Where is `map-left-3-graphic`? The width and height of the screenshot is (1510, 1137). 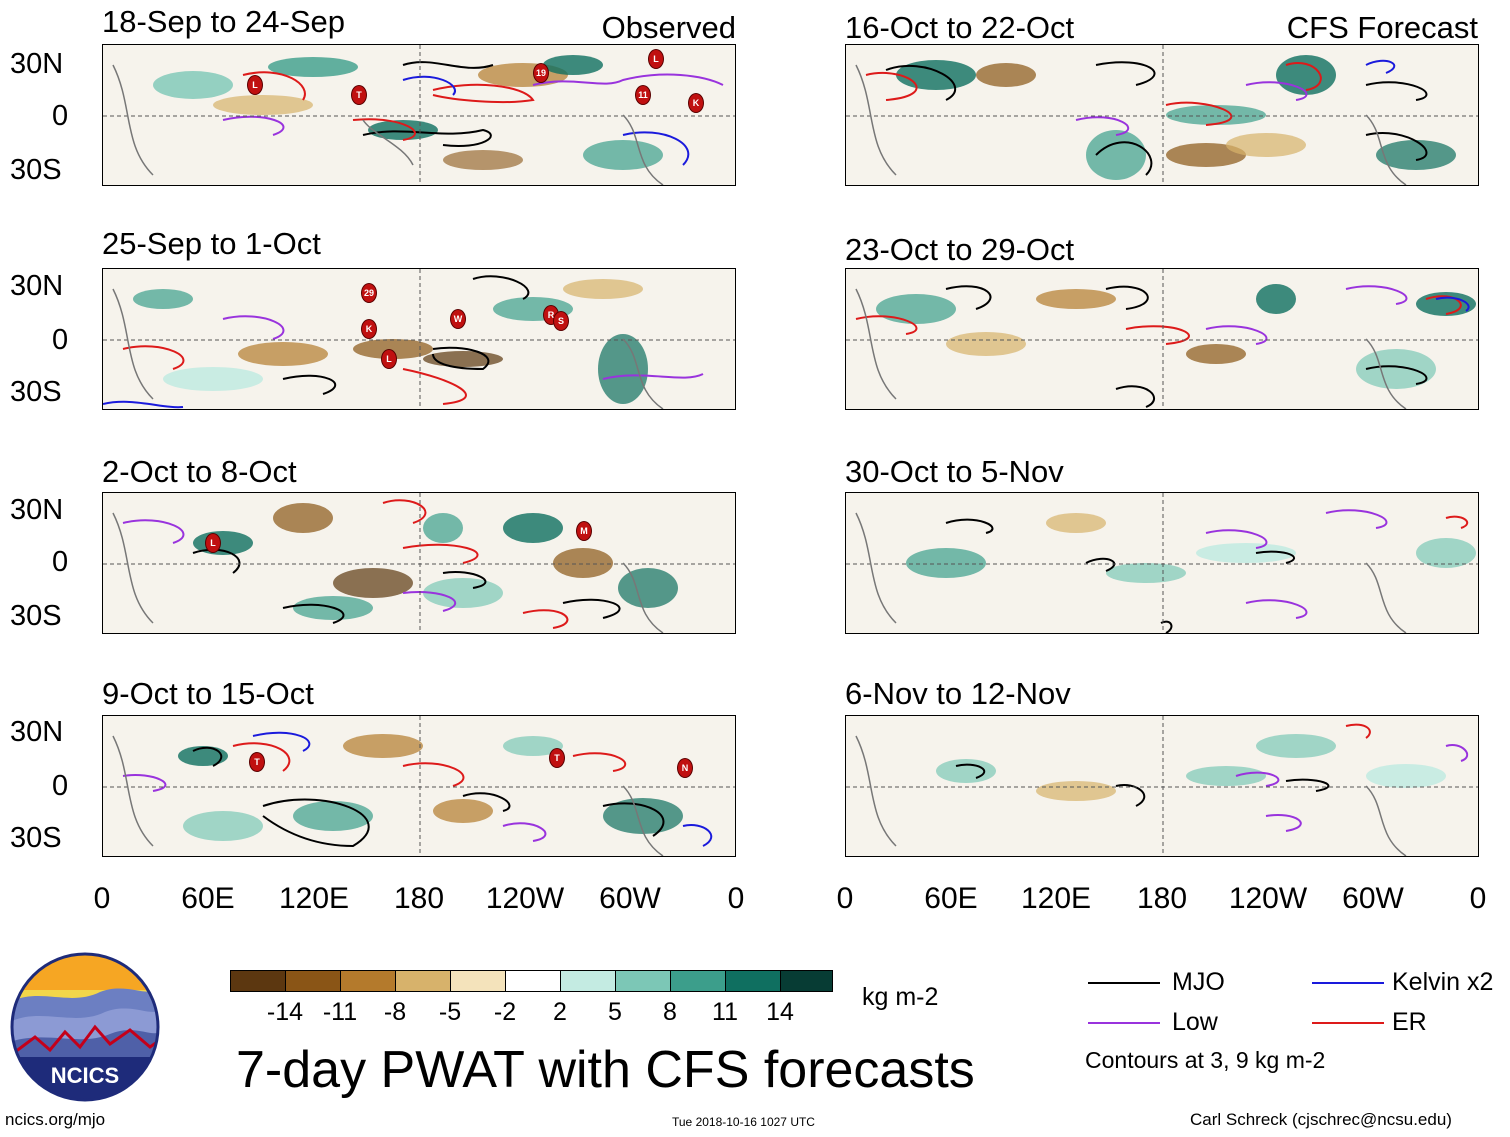 map-left-3-graphic is located at coordinates (419, 563).